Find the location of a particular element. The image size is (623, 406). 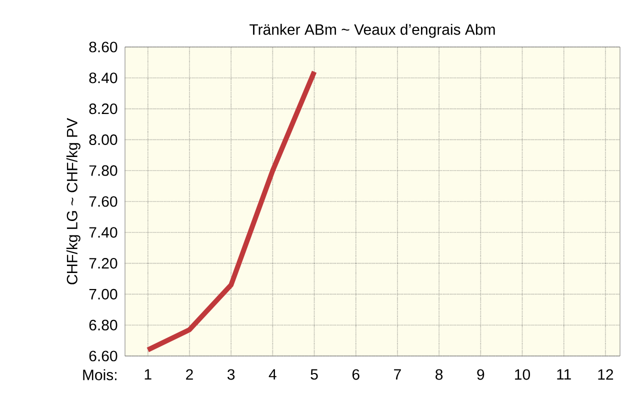

y-tick-label: 7.40 is located at coordinates (103, 232).